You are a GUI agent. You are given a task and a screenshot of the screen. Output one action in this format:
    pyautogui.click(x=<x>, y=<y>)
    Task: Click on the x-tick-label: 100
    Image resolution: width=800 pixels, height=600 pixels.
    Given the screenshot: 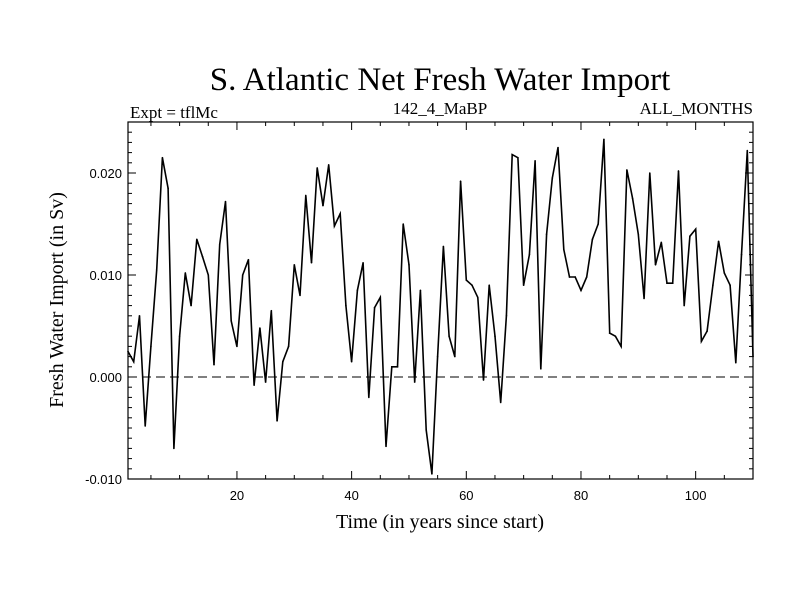 What is the action you would take?
    pyautogui.click(x=696, y=495)
    